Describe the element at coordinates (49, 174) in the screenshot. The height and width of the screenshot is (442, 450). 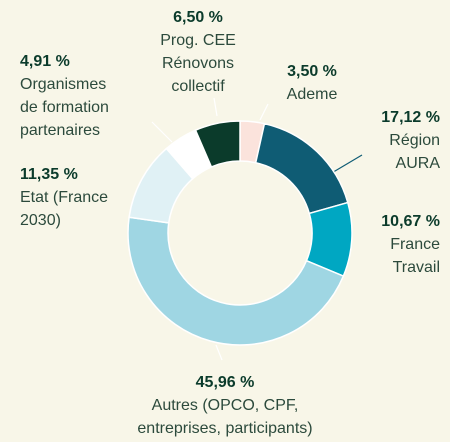
I see `value-label: 11,35 %` at that location.